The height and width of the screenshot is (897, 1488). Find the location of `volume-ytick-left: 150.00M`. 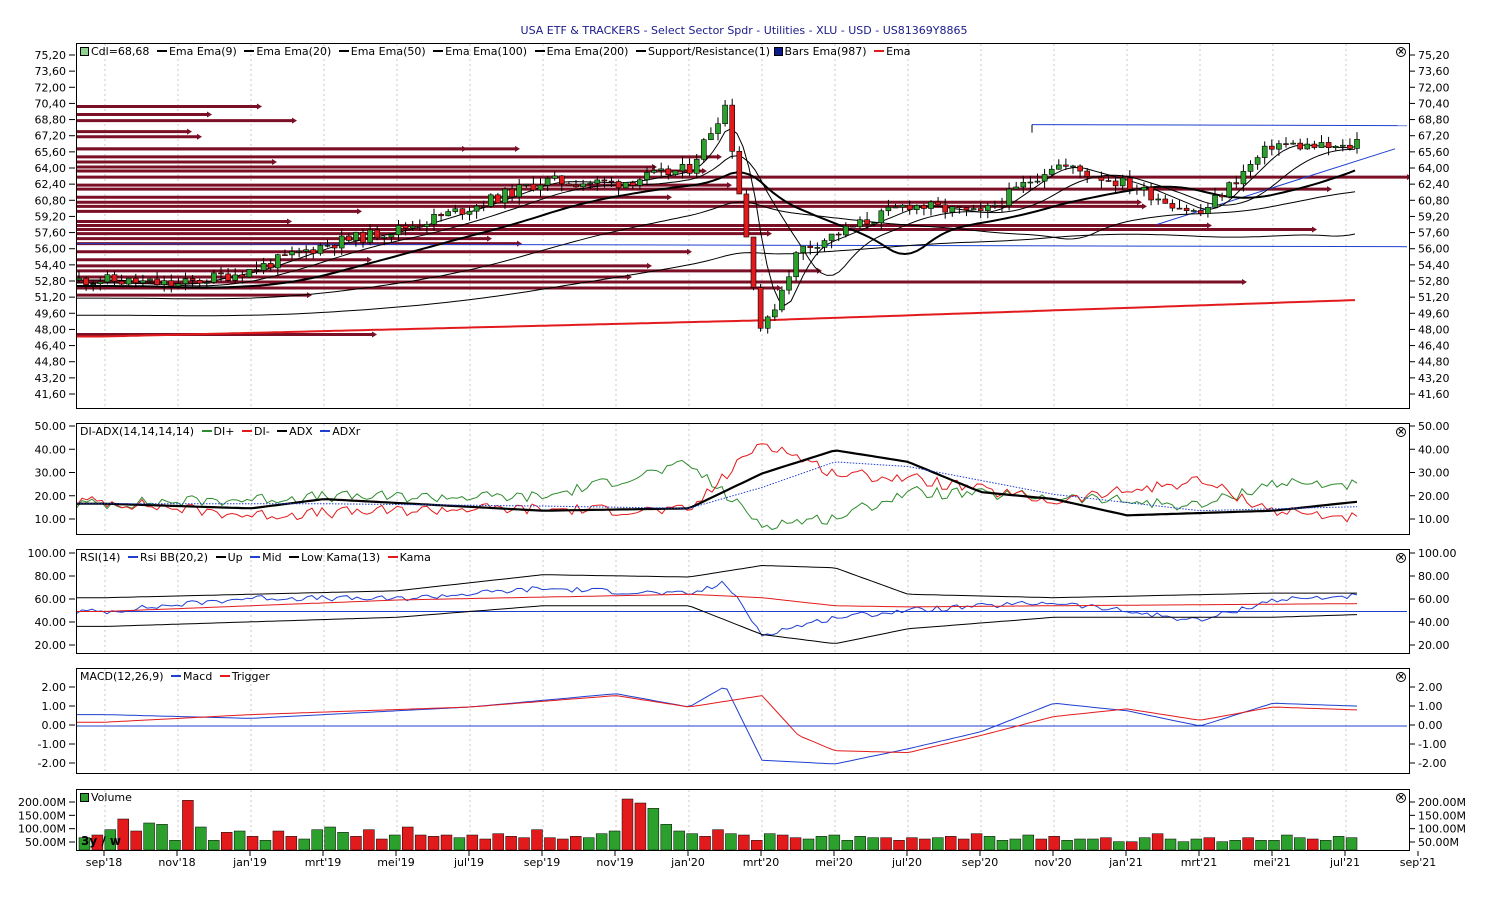

volume-ytick-left: 150.00M is located at coordinates (42, 815).